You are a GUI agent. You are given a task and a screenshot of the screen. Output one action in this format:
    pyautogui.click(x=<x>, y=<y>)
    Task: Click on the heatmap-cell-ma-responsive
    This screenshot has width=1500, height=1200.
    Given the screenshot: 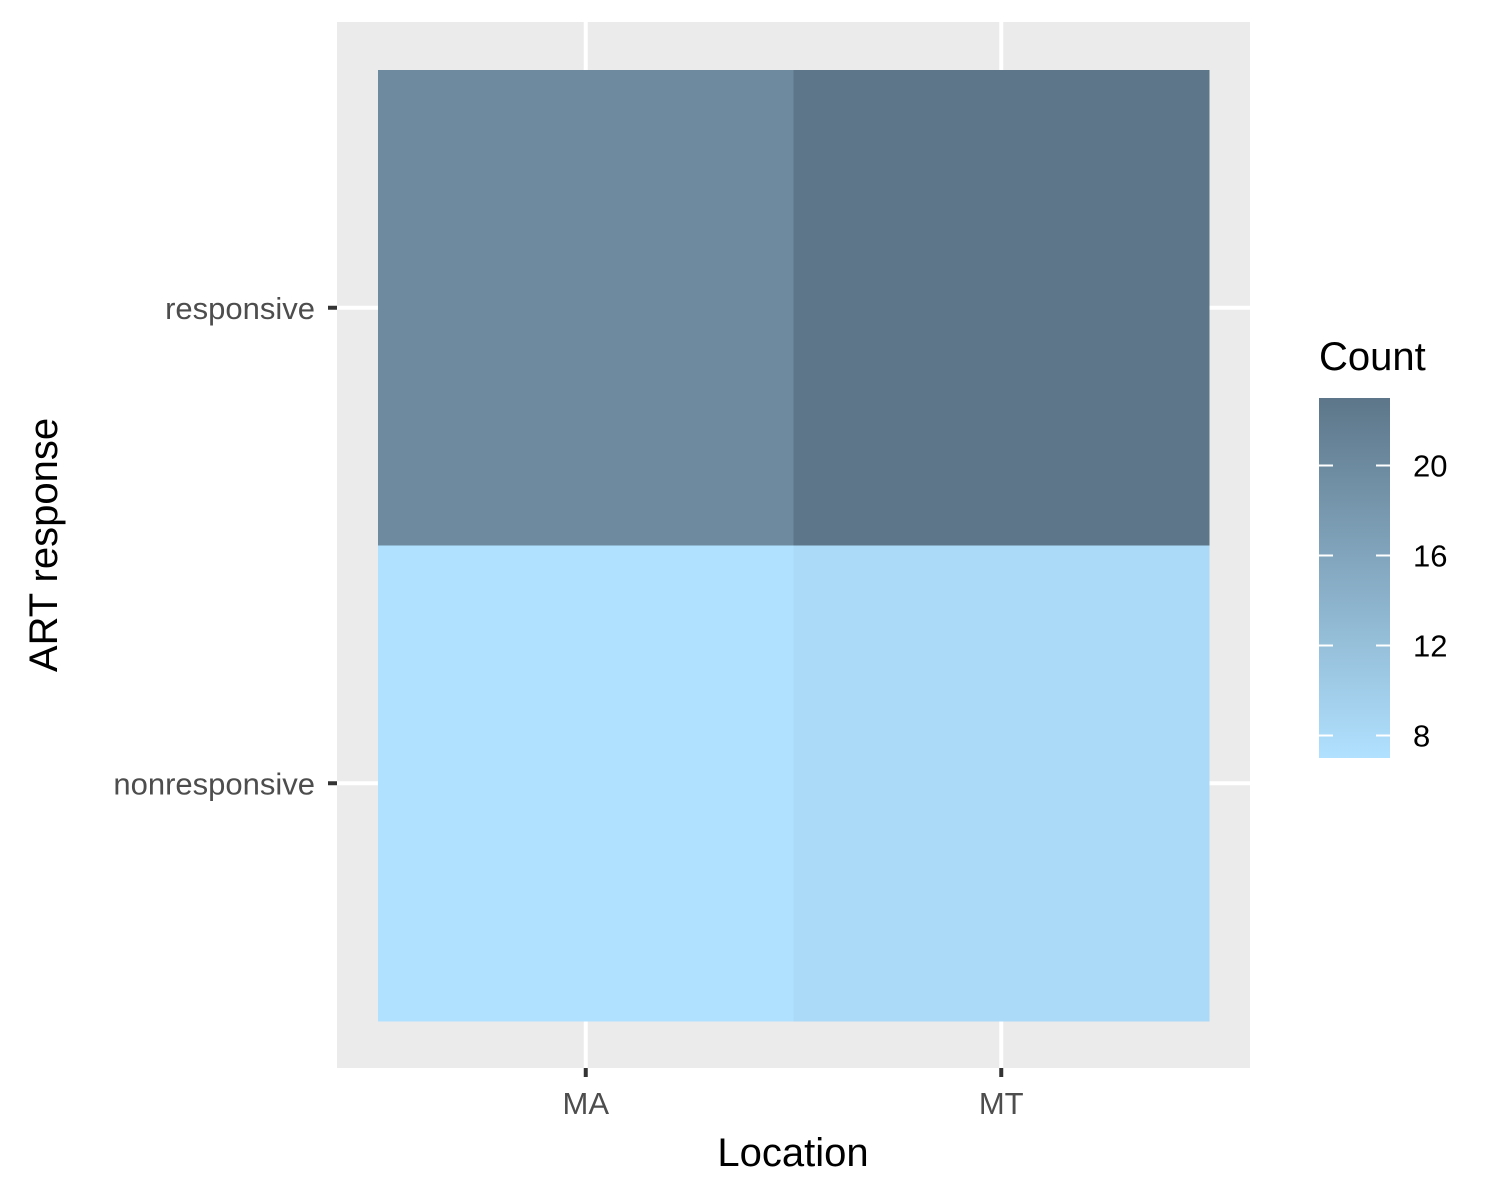 What is the action you would take?
    pyautogui.click(x=586, y=308)
    